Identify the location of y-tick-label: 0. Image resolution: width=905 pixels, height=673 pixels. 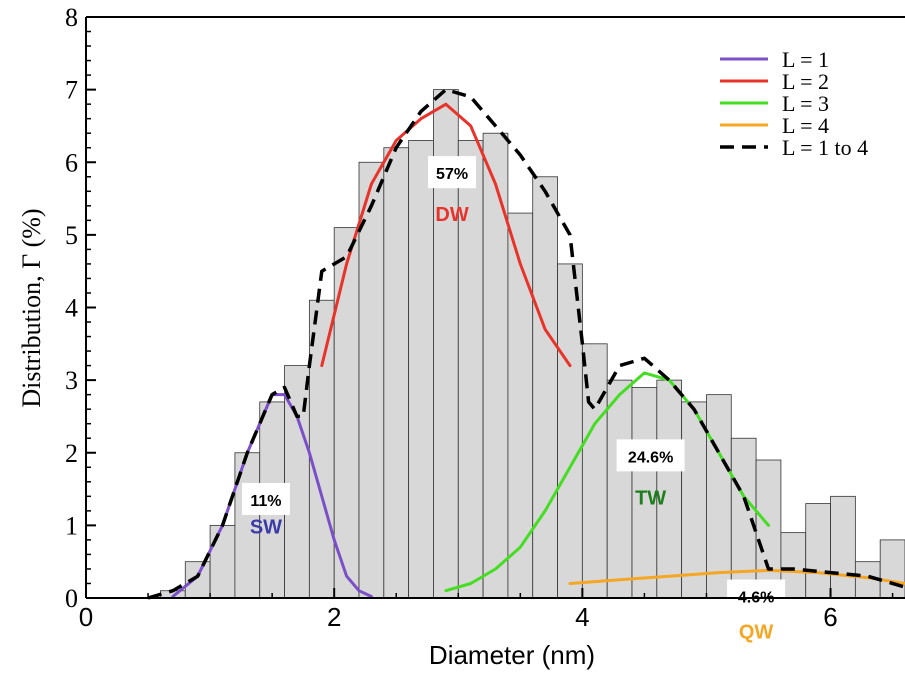
(71, 598).